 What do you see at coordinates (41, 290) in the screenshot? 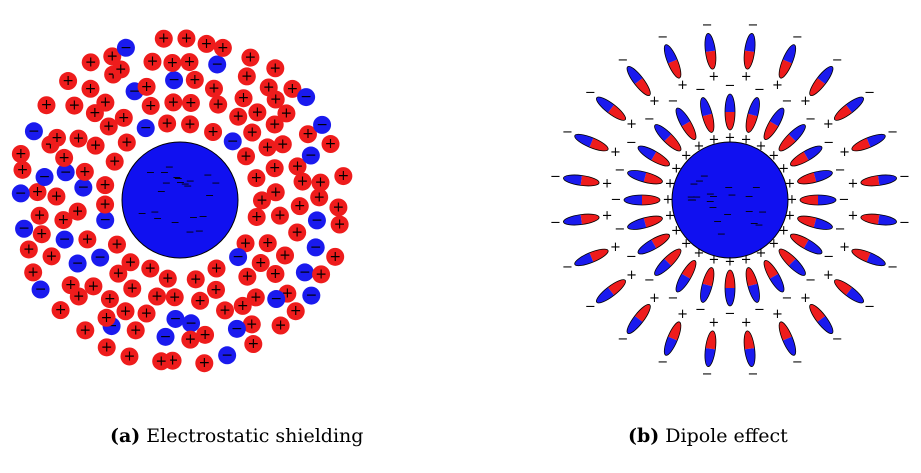
I see `ion-sign: −` at bounding box center [41, 290].